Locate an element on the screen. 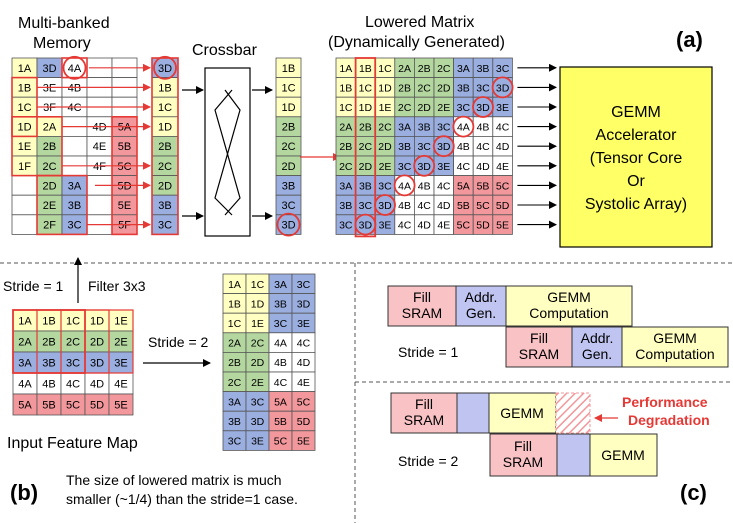  ifm-cell: 5E is located at coordinates (121, 404).